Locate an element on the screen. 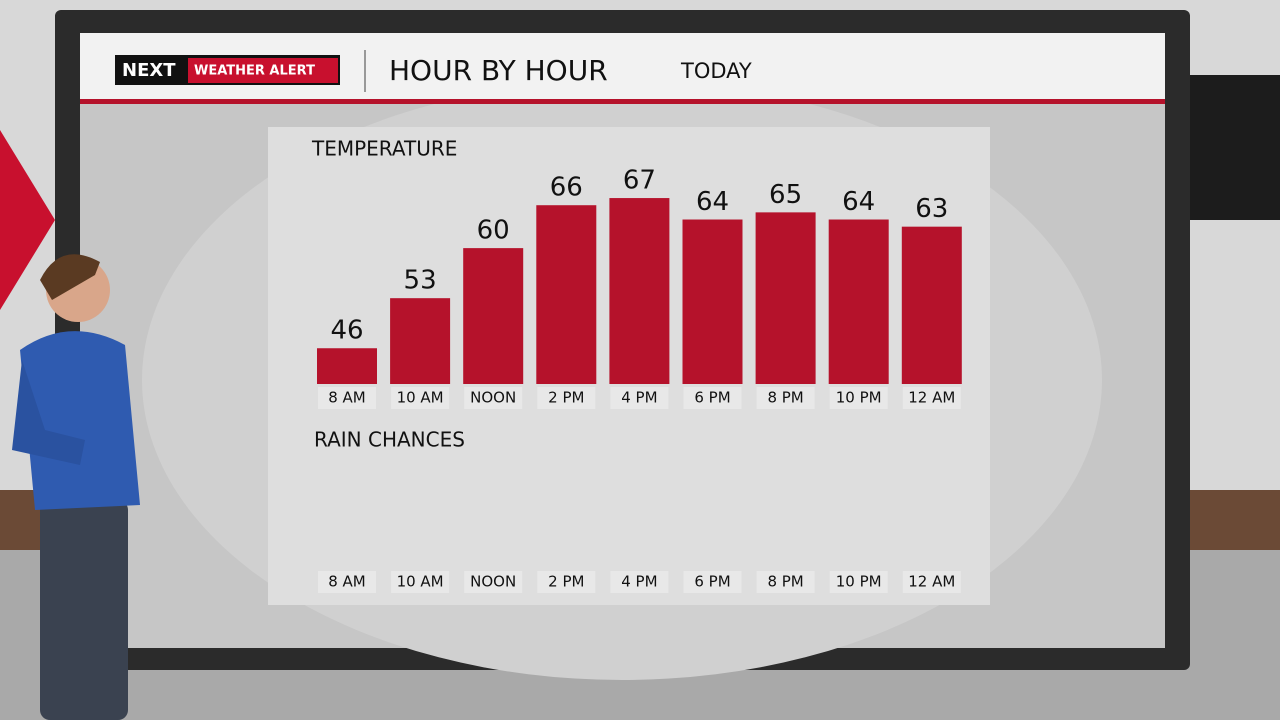 The image size is (1280, 720). value-label: 63 is located at coordinates (931, 209).